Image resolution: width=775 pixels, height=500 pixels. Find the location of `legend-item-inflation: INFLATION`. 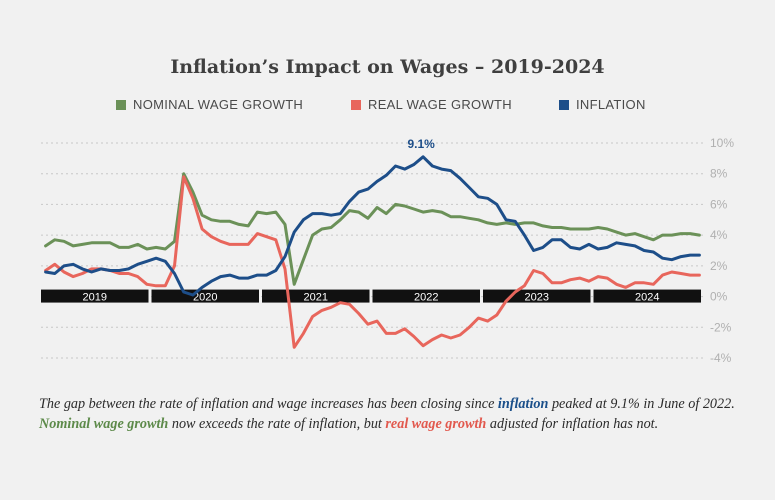

legend-item-inflation: INFLATION is located at coordinates (602, 104).